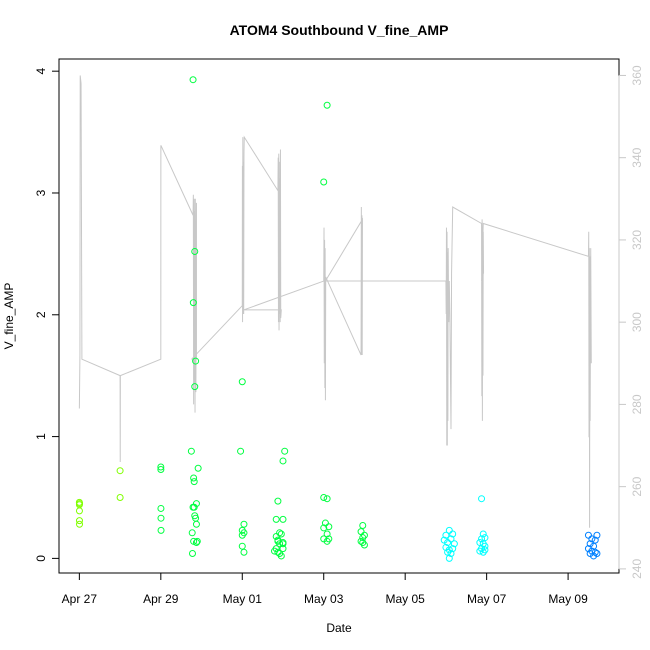 The width and height of the screenshot is (650, 650). What do you see at coordinates (243, 599) in the screenshot?
I see `x-tick-label: May 01` at bounding box center [243, 599].